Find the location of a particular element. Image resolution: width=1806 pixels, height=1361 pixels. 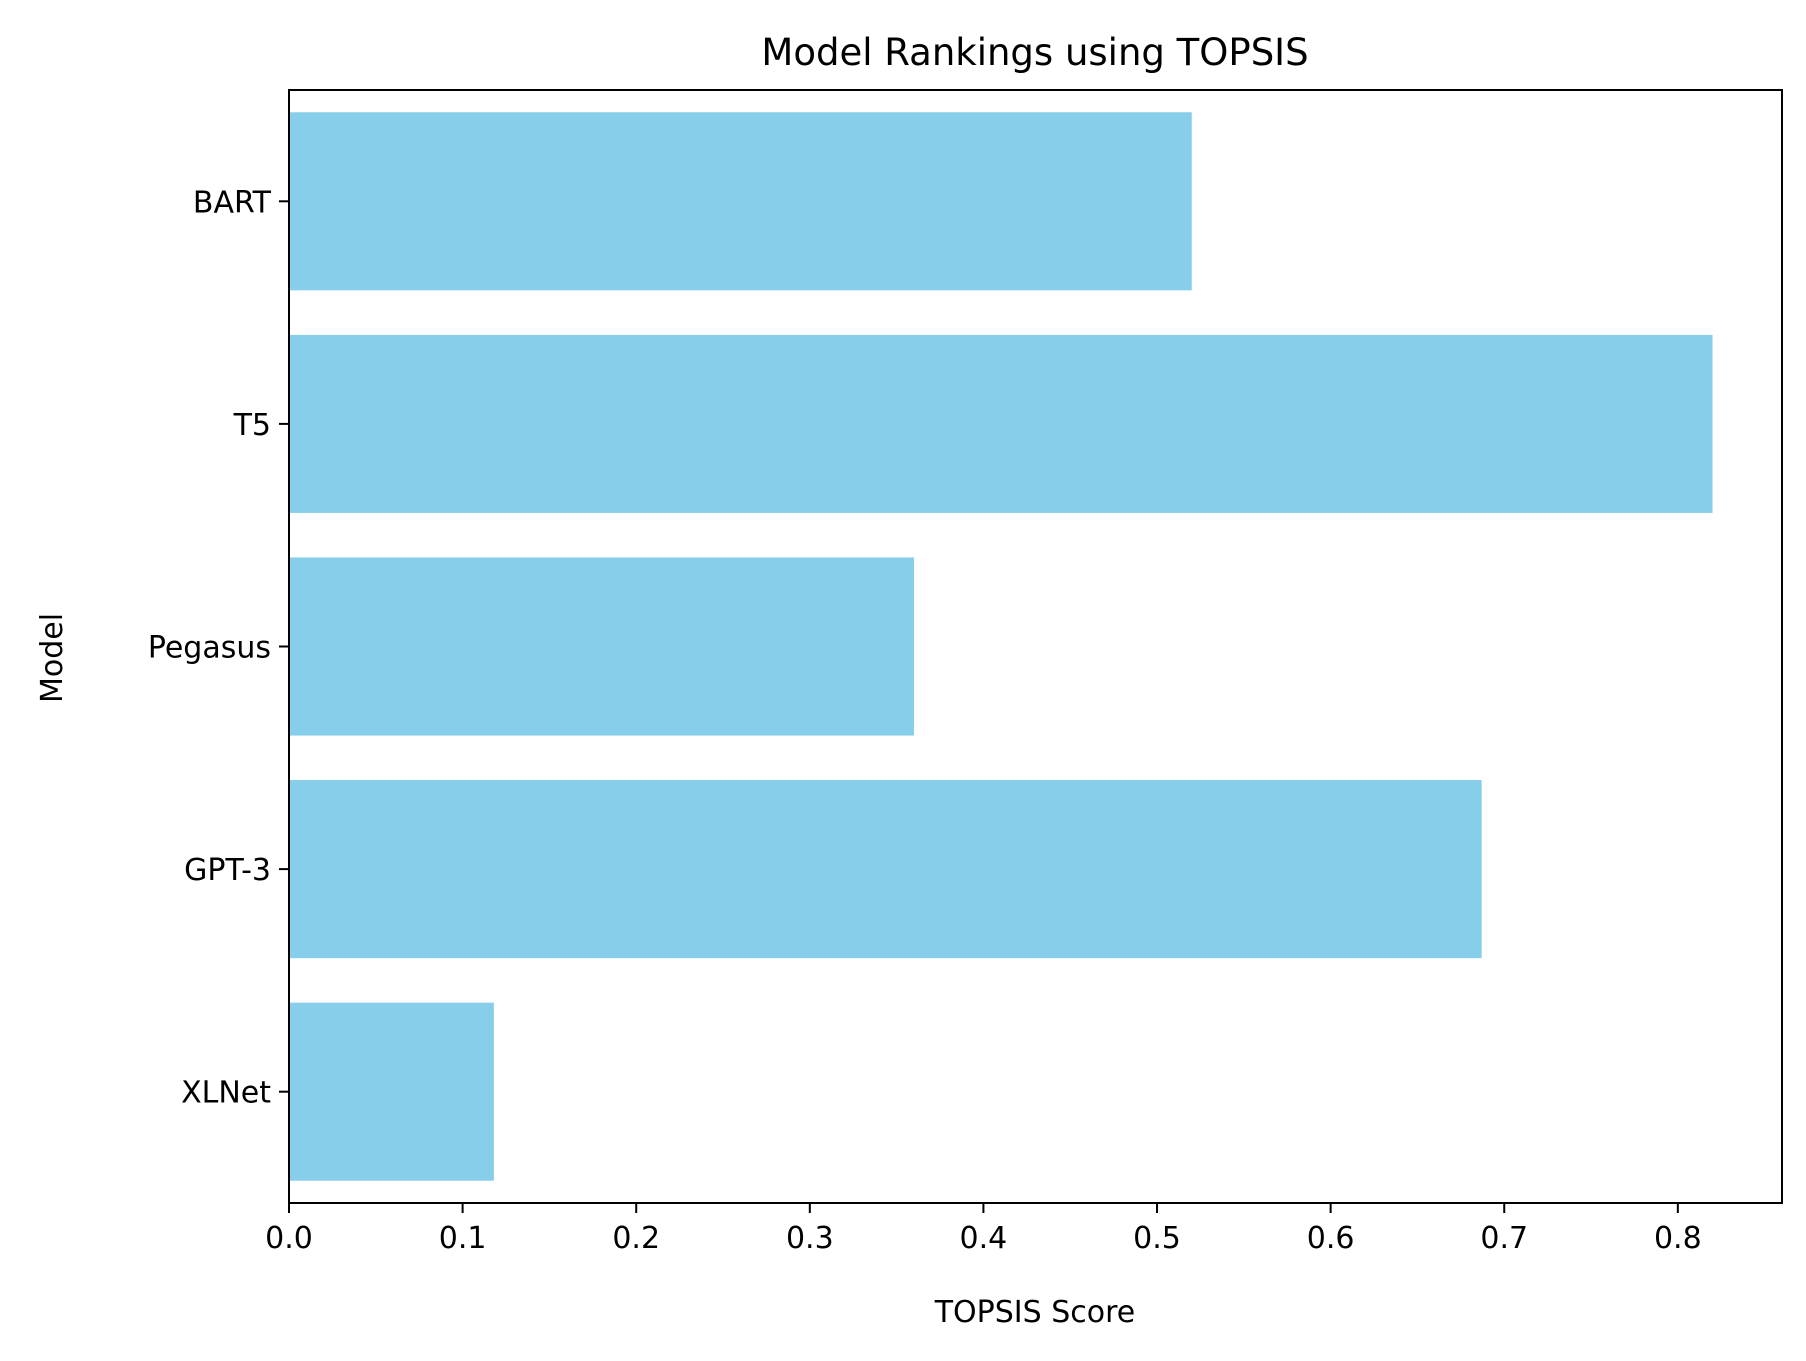

y-tick-label: Pegasus is located at coordinates (209, 648).